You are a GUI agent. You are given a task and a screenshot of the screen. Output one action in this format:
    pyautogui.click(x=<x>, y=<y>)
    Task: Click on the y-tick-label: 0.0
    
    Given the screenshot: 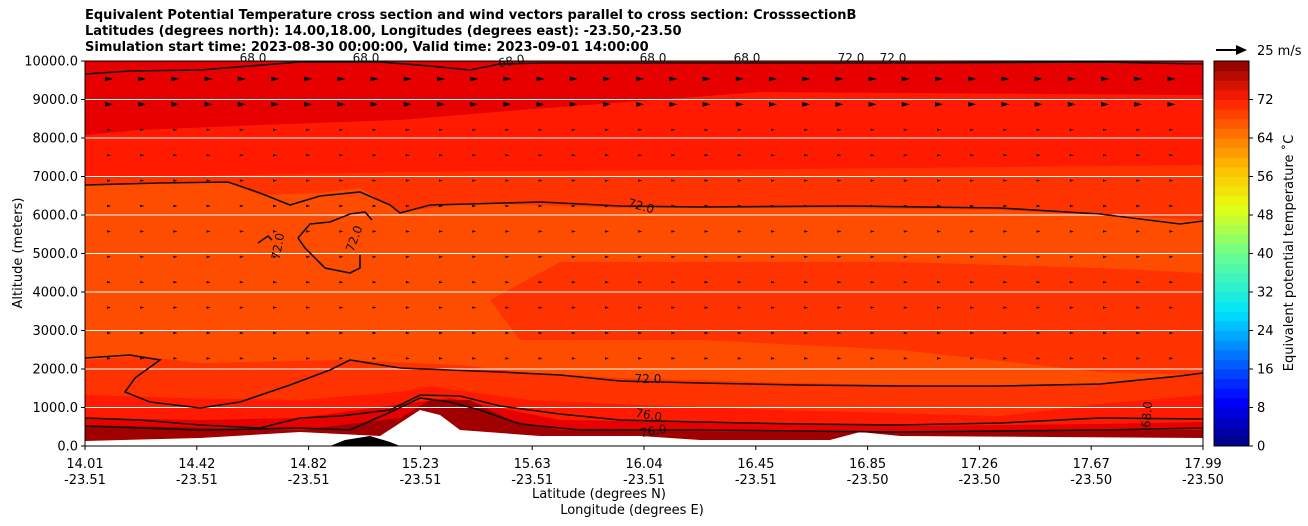 What is the action you would take?
    pyautogui.click(x=67, y=447)
    